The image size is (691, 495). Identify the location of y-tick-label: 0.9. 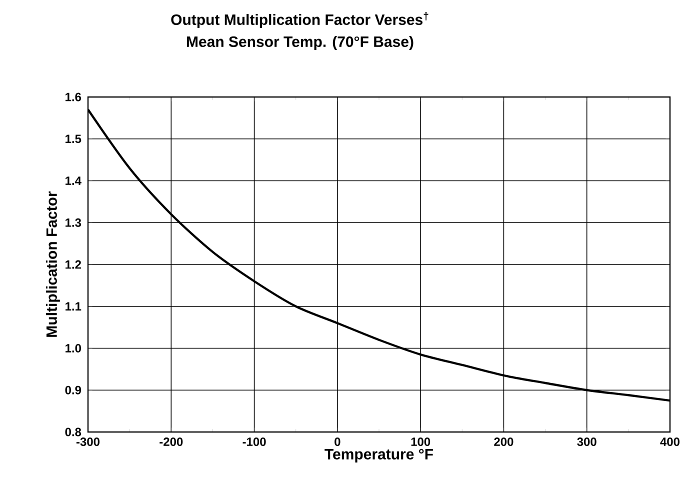
(73, 390).